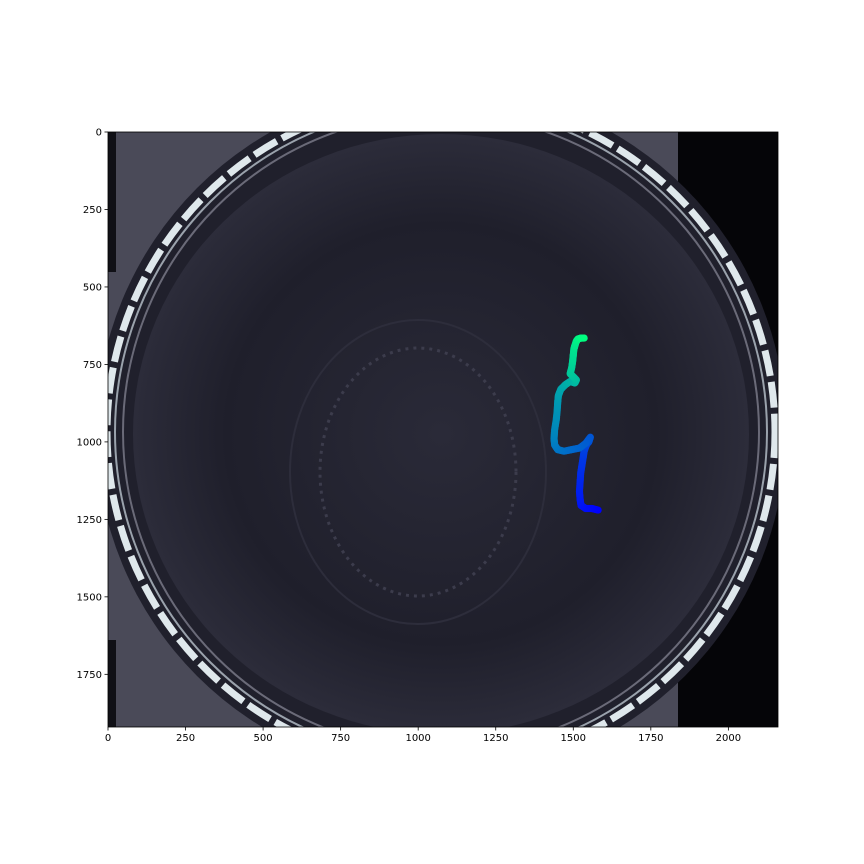  I want to click on x-tick-label: 1750, so click(650, 738).